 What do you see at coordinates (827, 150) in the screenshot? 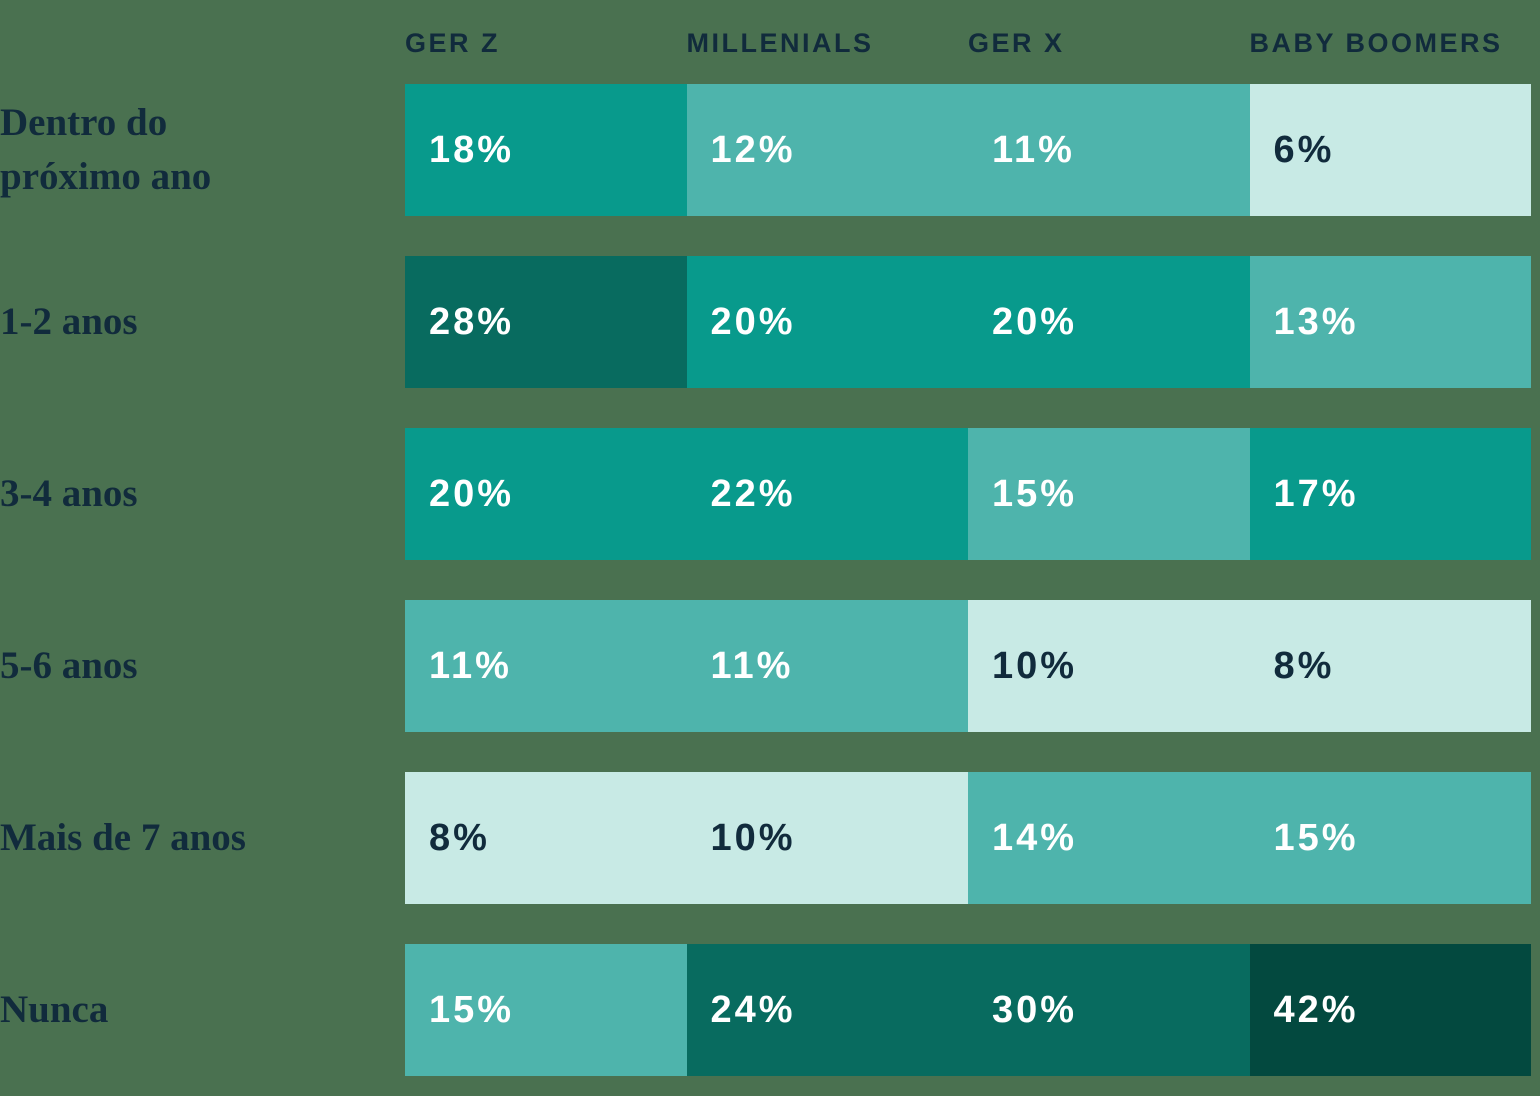
I see `heatmap-cell: 12%` at bounding box center [827, 150].